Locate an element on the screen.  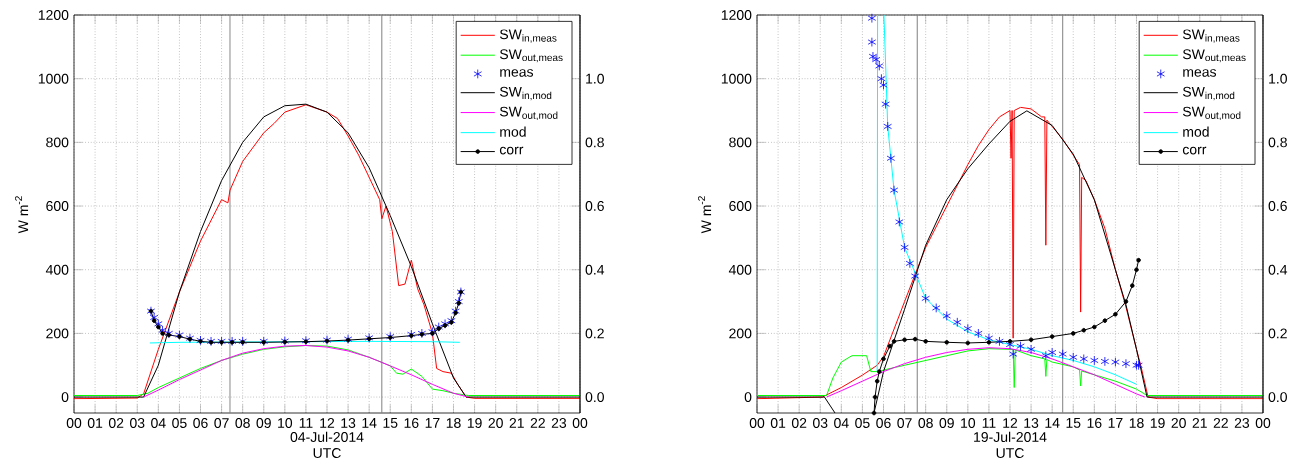
x-tick-label: 21 is located at coordinates (516, 423).